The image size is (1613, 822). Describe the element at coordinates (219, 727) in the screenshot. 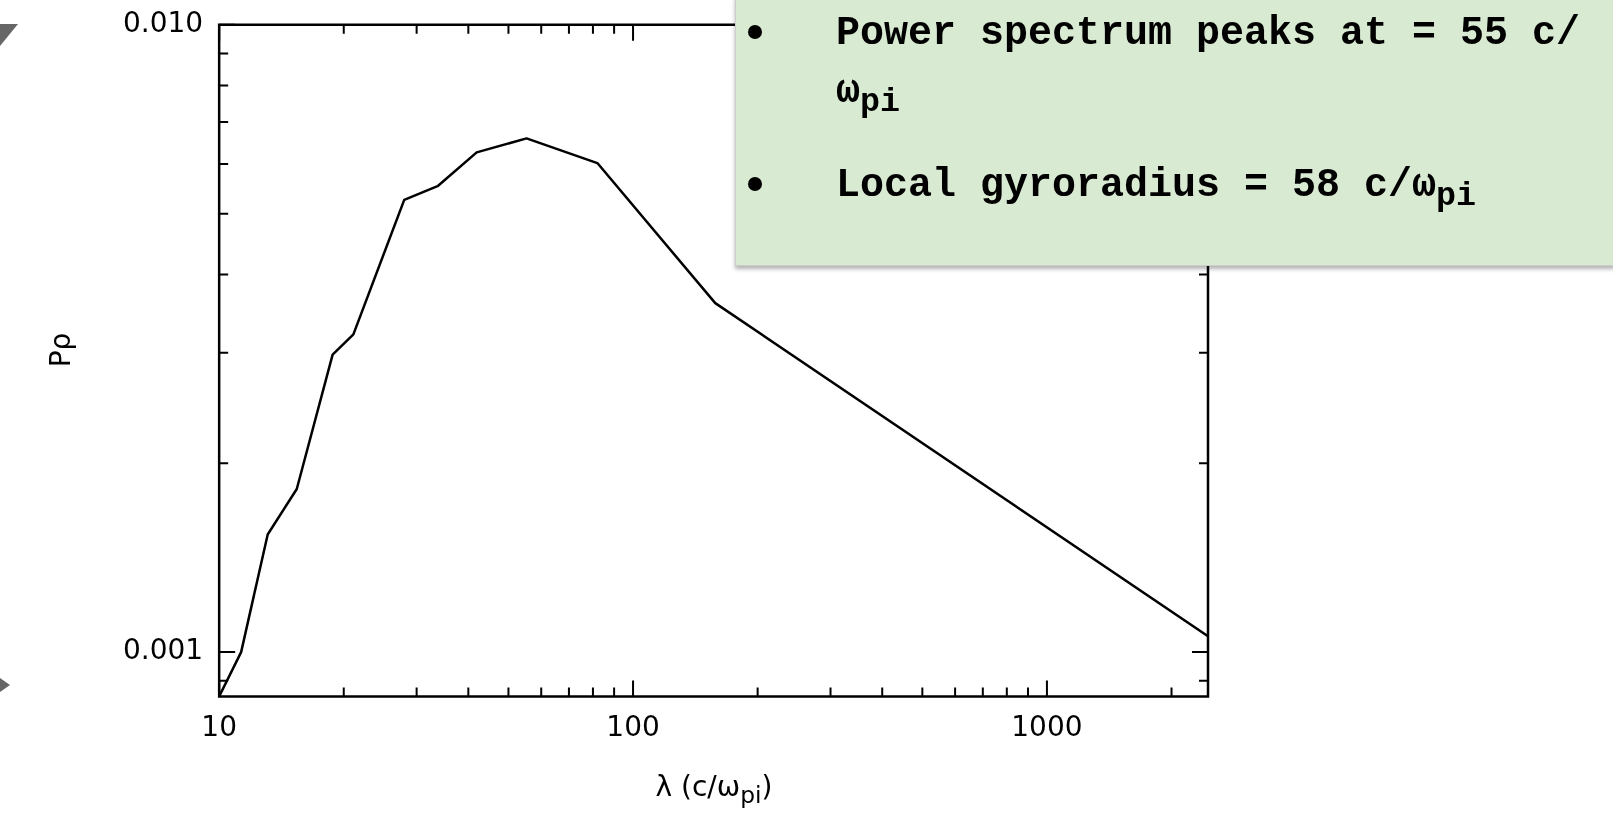

I see `x-tick-label: 10` at that location.